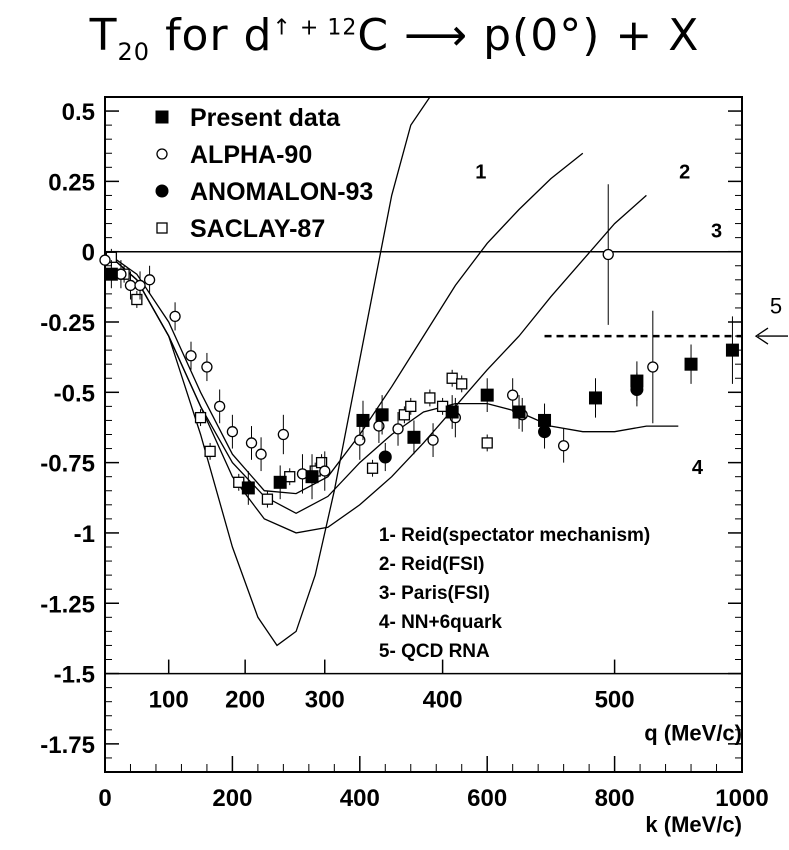 This screenshot has width=789, height=850. I want to click on y-tick-label: -0.5, so click(74, 393).